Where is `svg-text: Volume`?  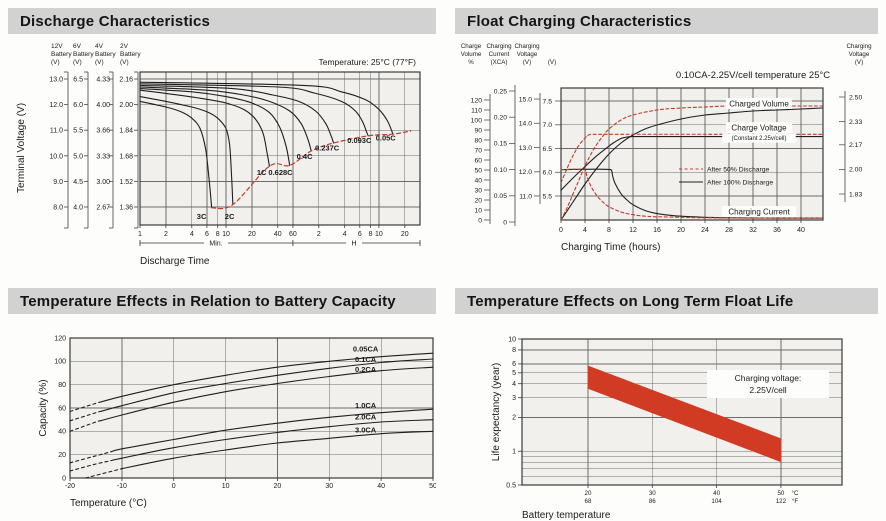 svg-text: Volume is located at coordinates (471, 54).